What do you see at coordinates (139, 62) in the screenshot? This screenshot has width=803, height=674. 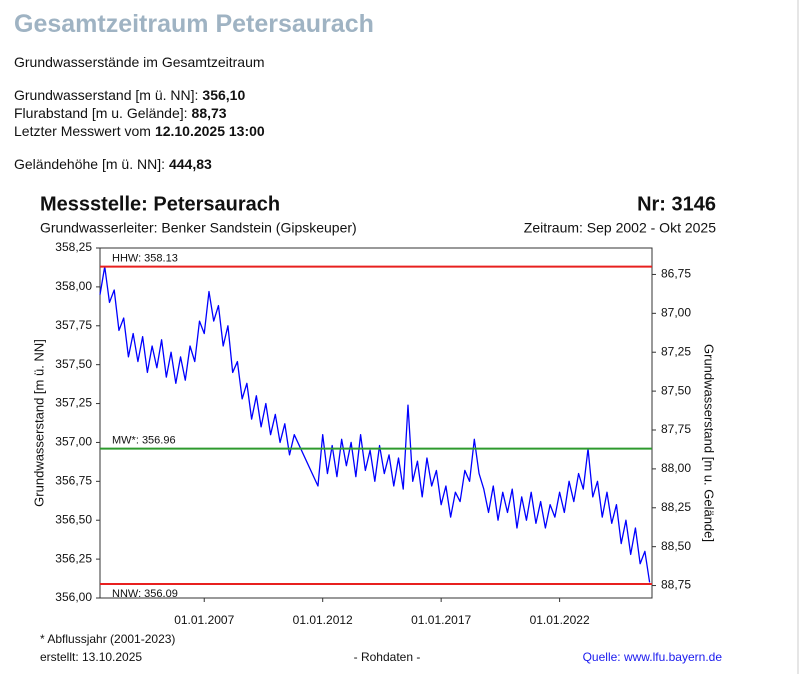 I see `page-subtitle: Grundwasserstände im Gesamtzeitraum` at bounding box center [139, 62].